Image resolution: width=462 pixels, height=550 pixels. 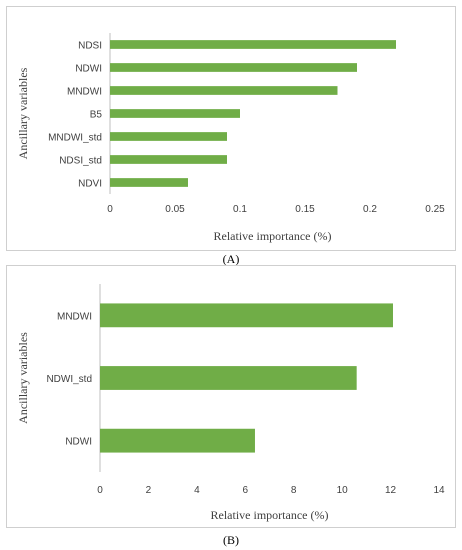 I want to click on chart-b-bar-mndwi, so click(x=246, y=315).